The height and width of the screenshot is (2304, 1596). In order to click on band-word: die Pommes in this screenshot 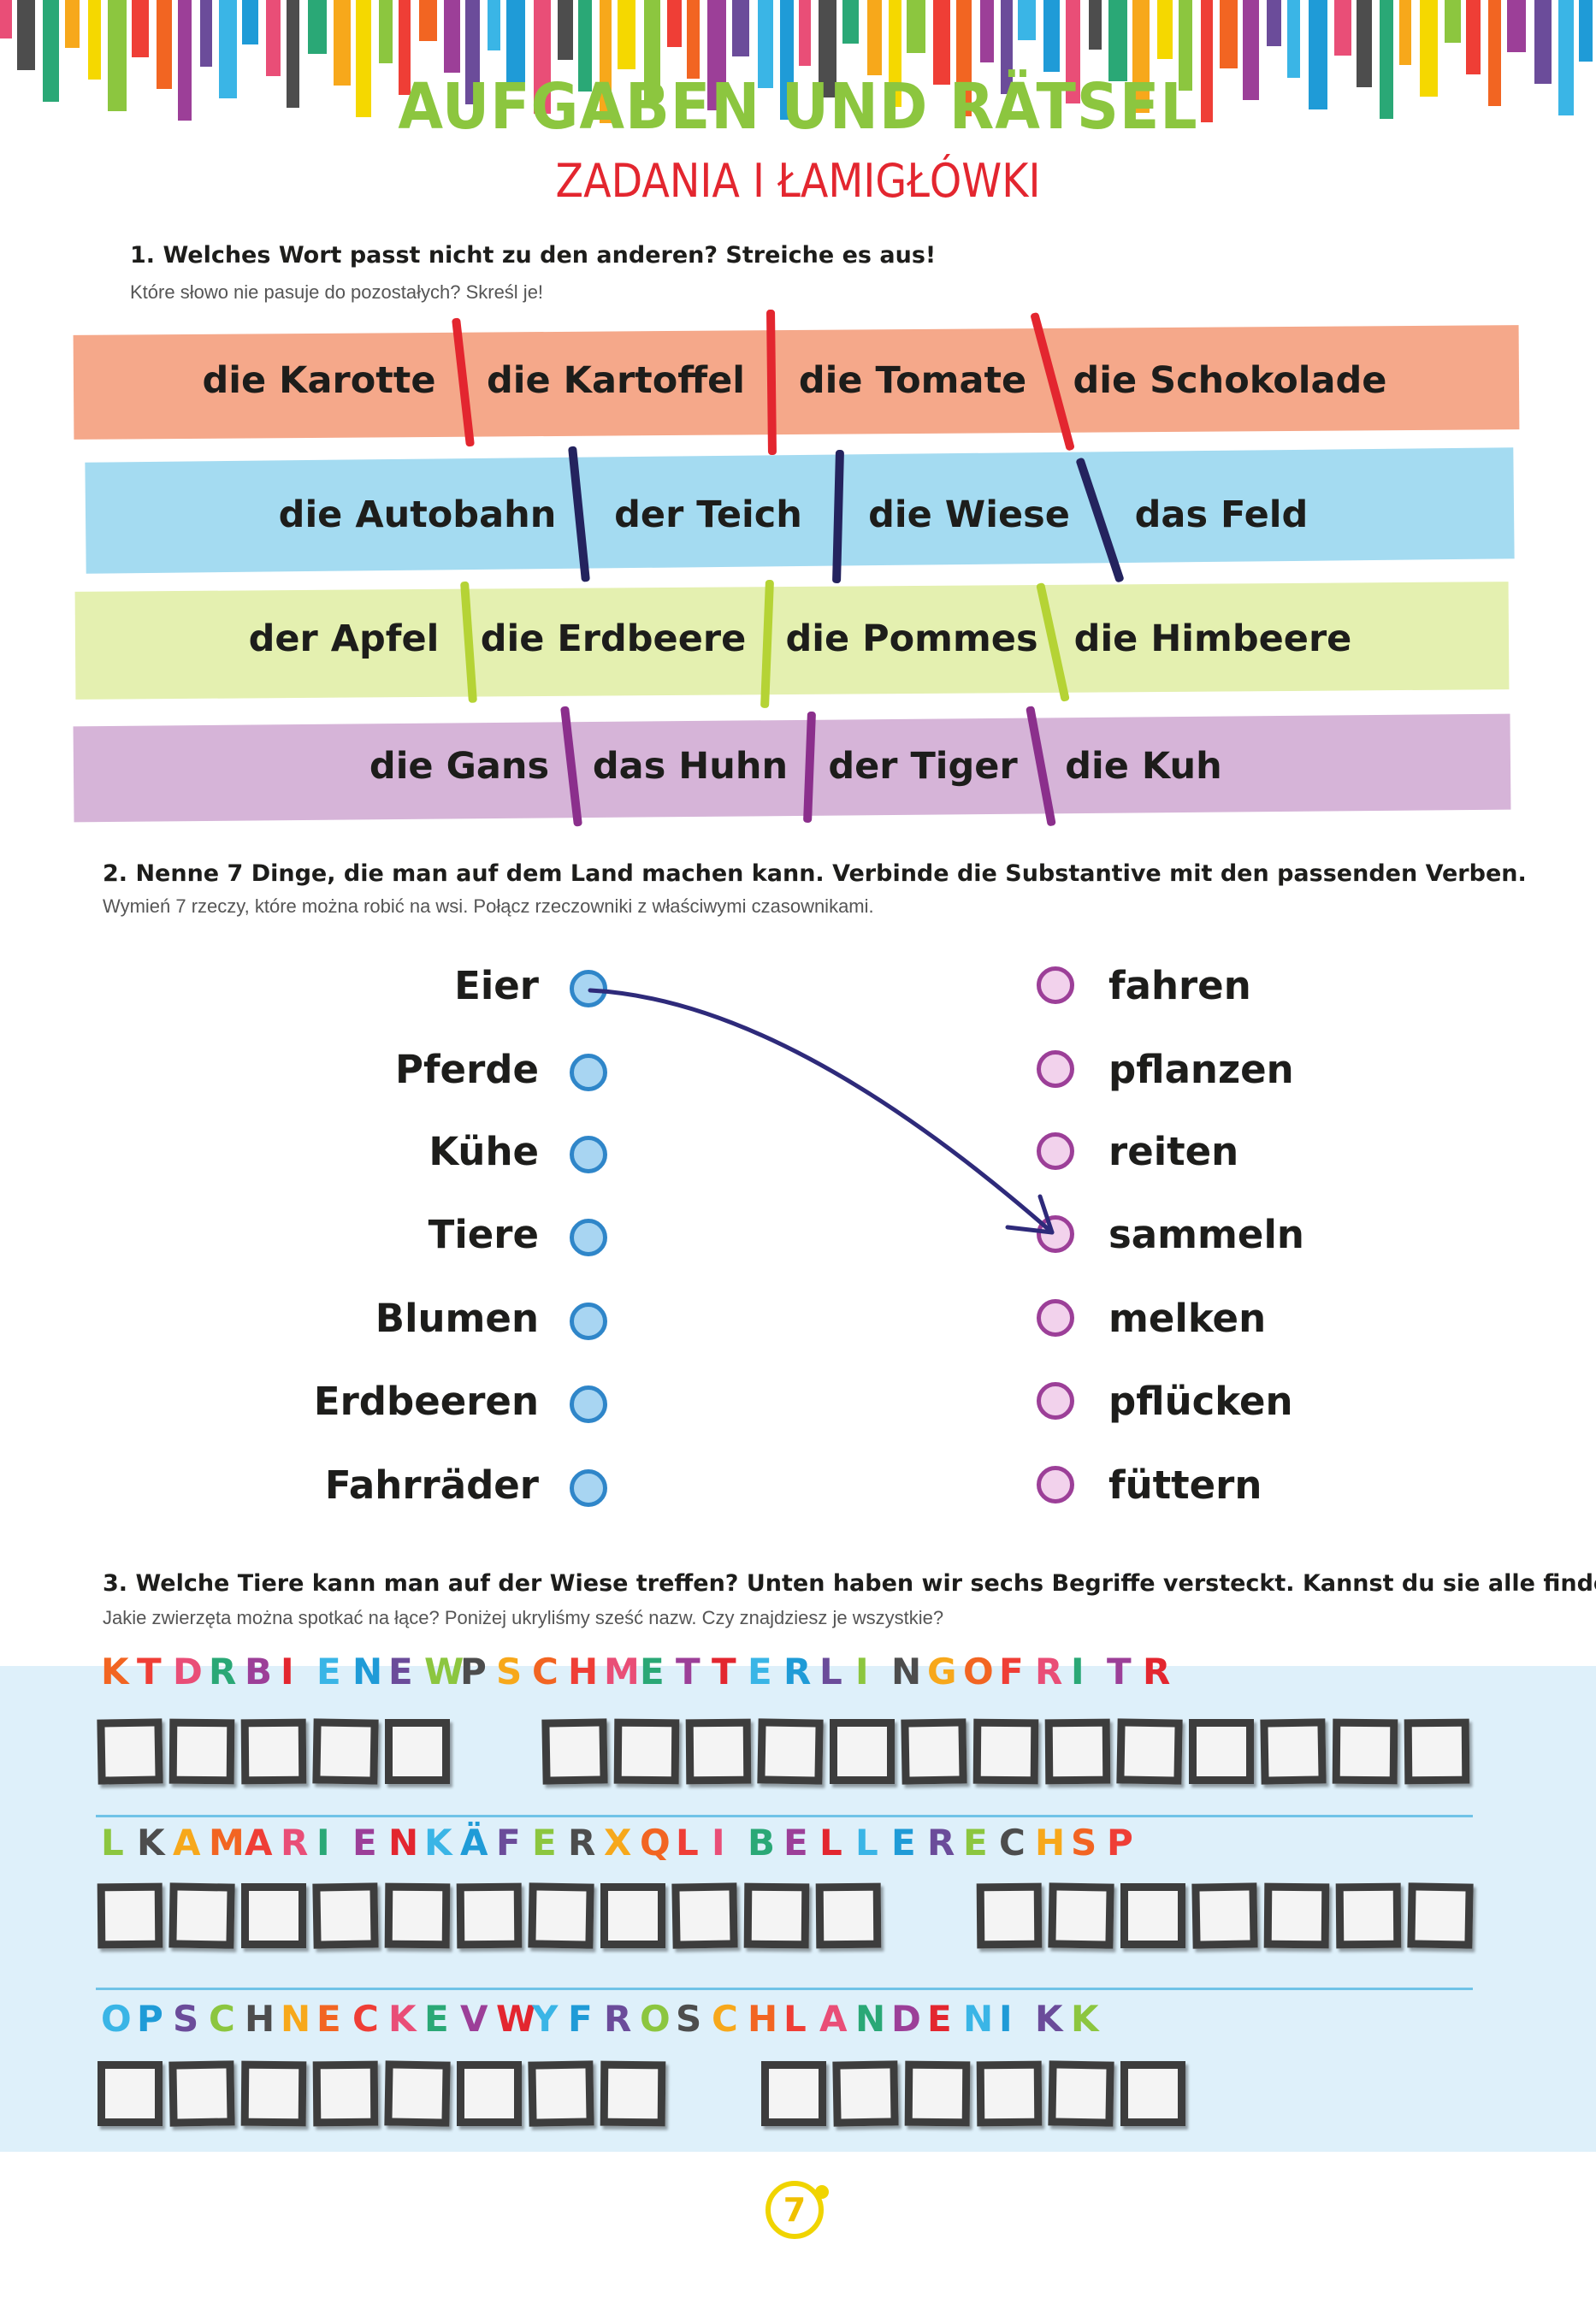, I will do `click(911, 638)`.